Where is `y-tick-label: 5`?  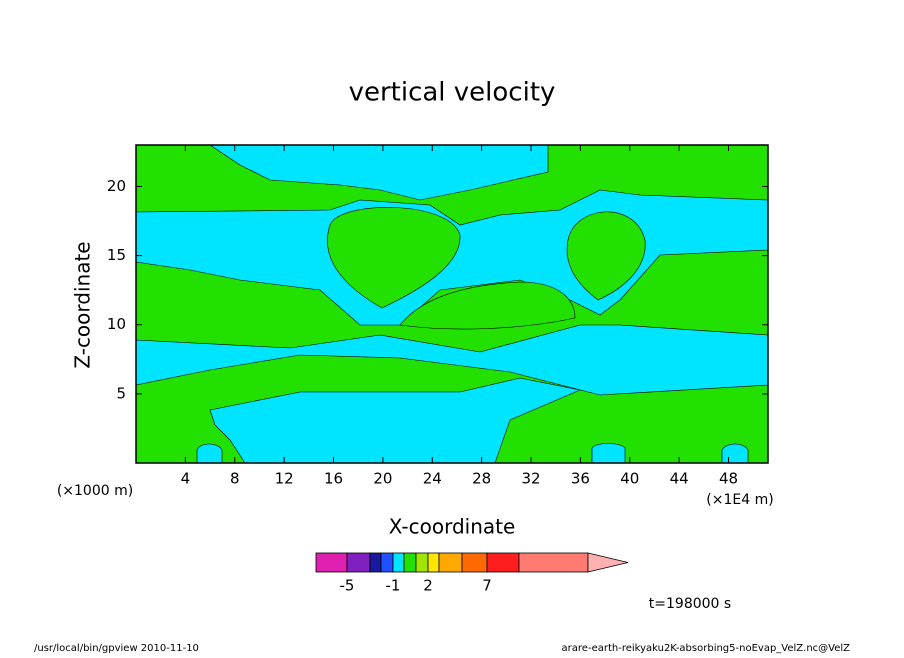
y-tick-label: 5 is located at coordinates (121, 393).